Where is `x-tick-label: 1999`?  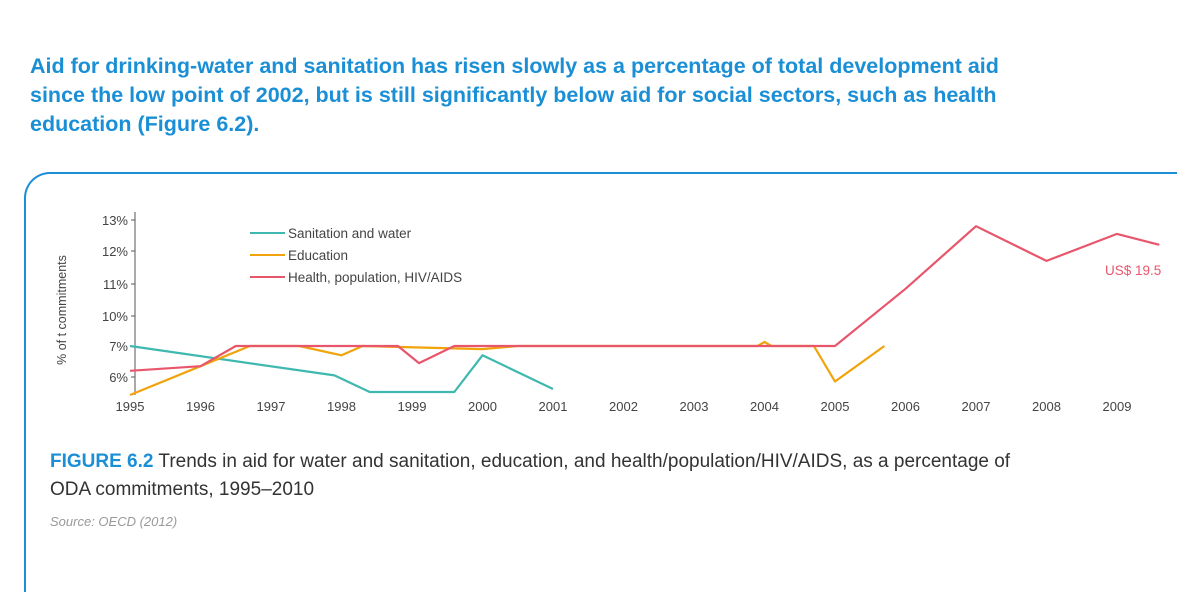 x-tick-label: 1999 is located at coordinates (412, 406).